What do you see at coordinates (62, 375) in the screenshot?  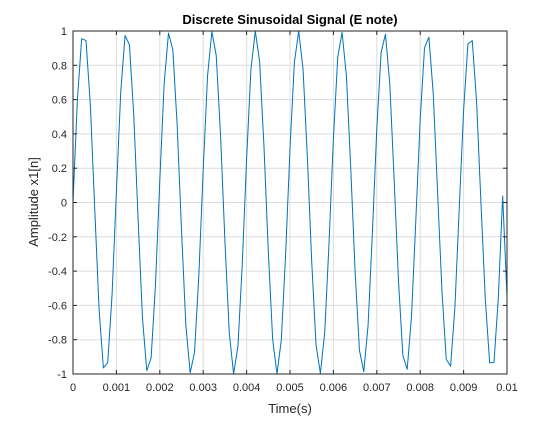 I see `y-tick-label: -1` at bounding box center [62, 375].